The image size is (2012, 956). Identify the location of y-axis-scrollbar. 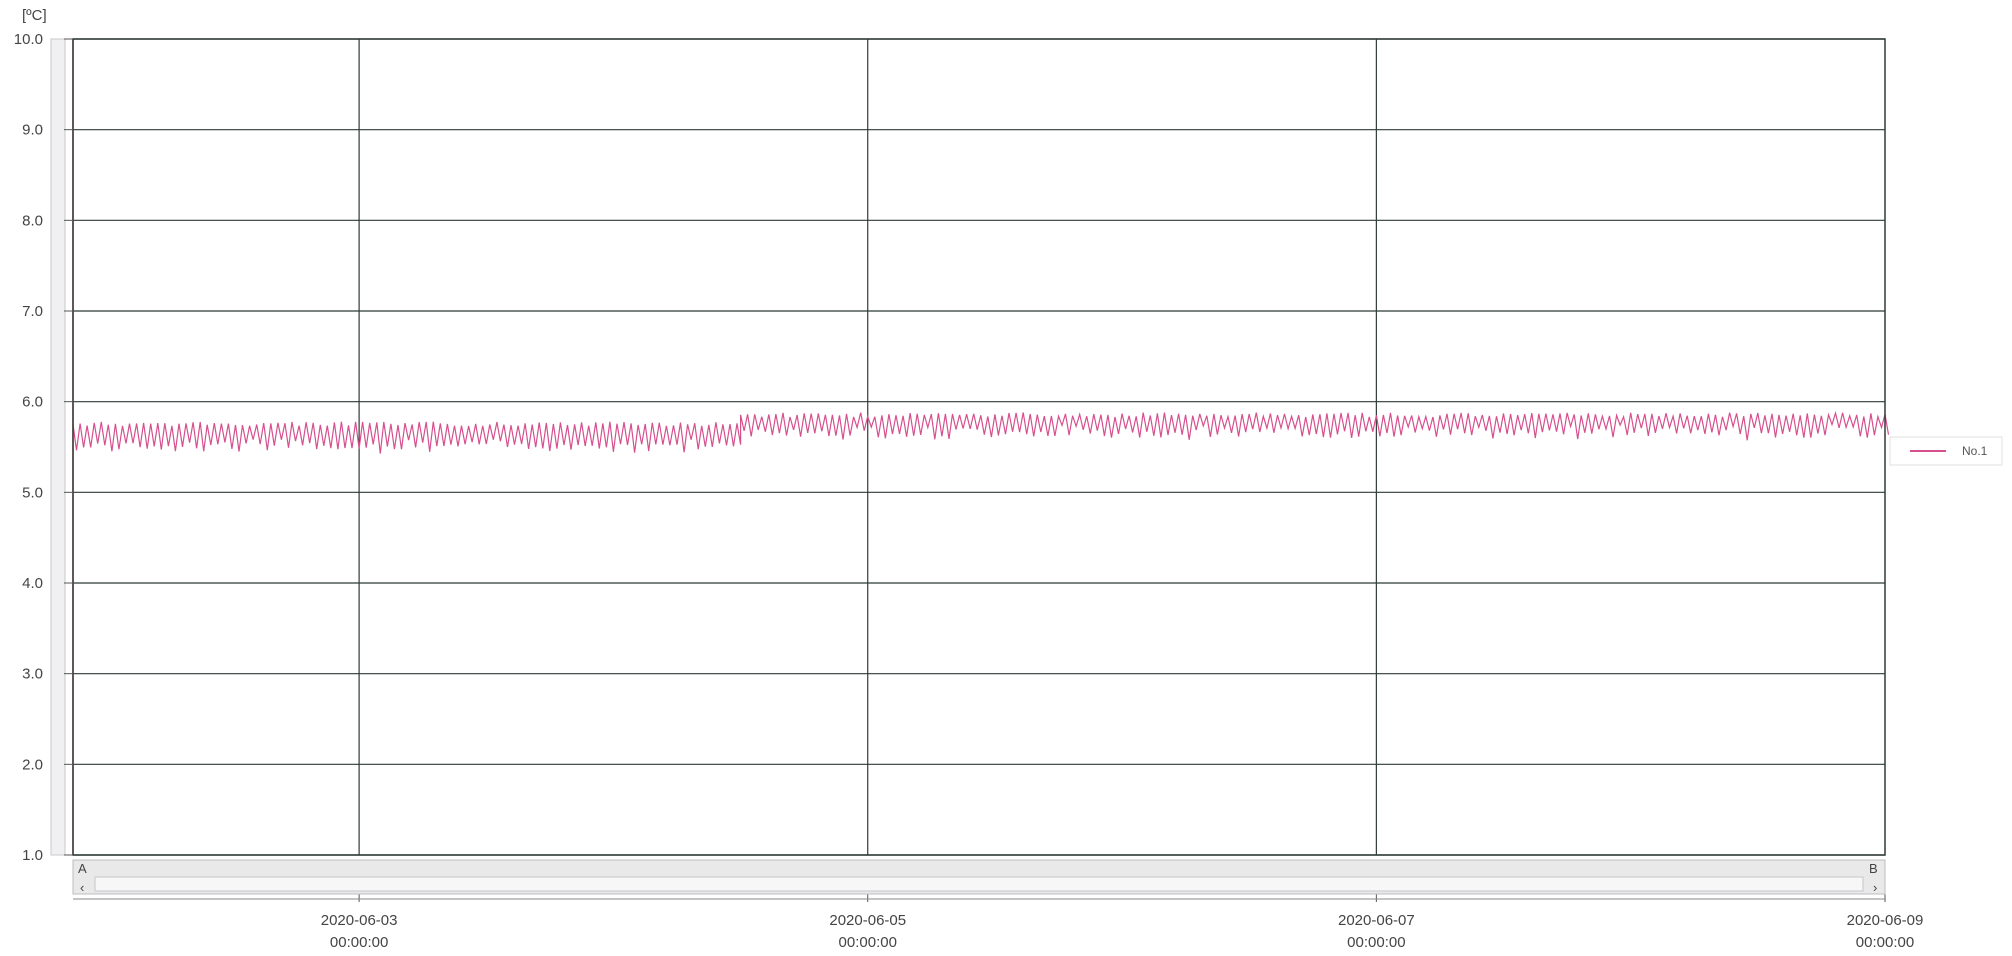
(58, 447).